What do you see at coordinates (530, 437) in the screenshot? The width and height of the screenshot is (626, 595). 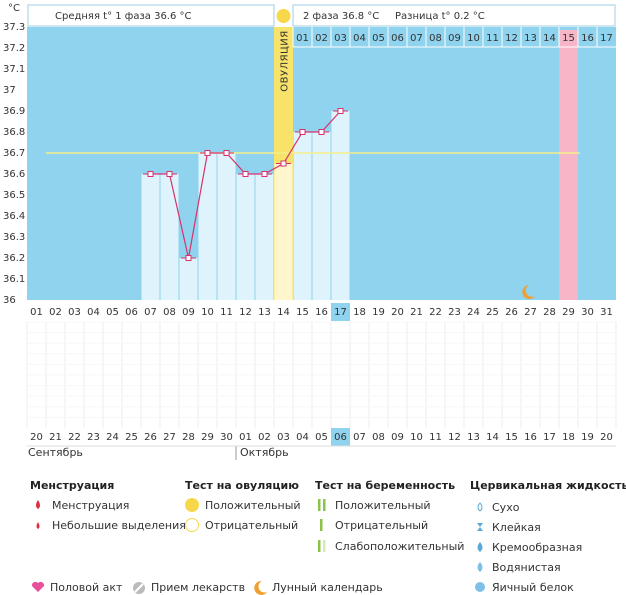 I see `date-label: 16` at bounding box center [530, 437].